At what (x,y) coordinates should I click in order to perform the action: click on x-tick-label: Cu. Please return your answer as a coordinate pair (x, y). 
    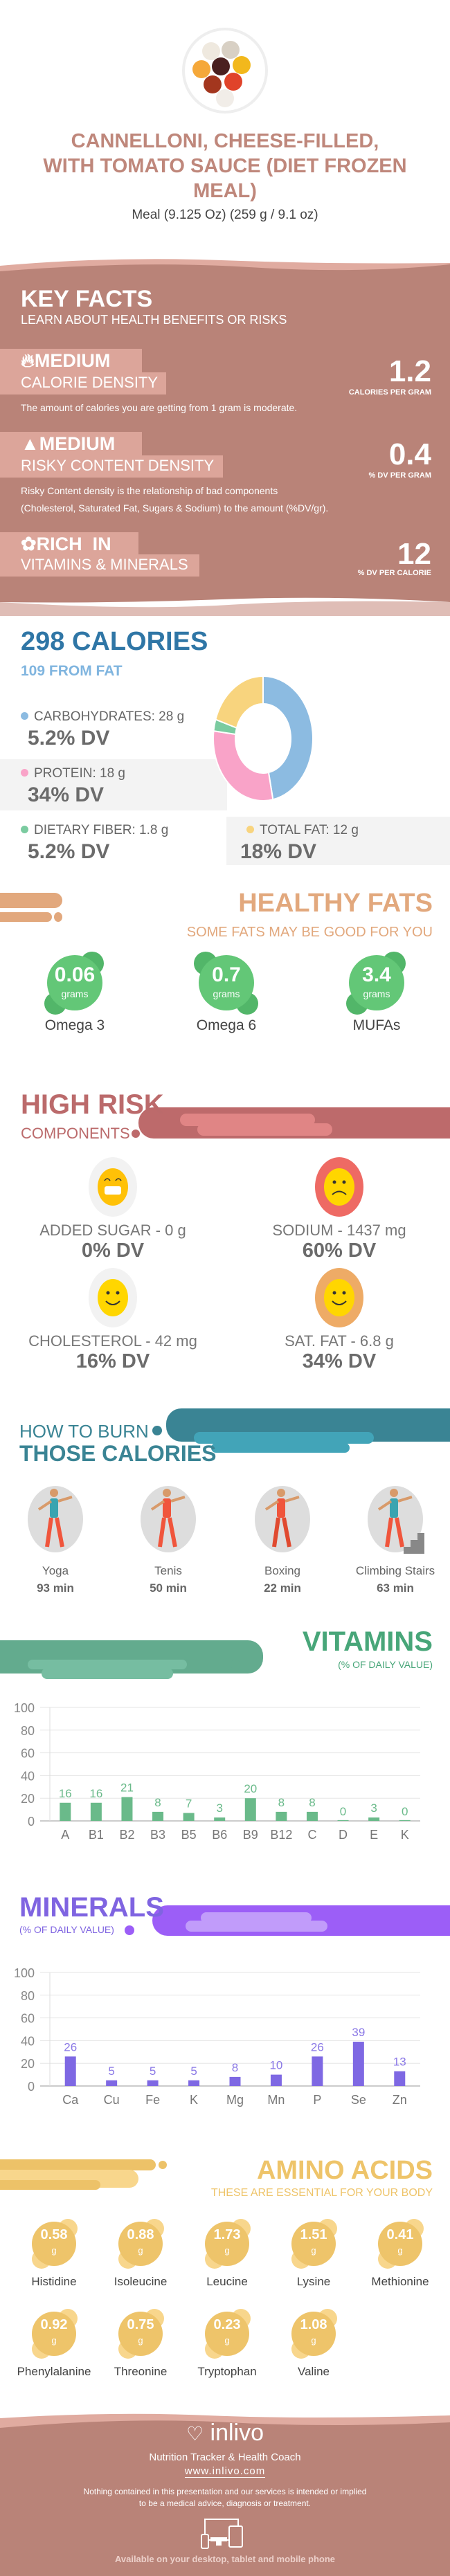
    Looking at the image, I should click on (112, 2100).